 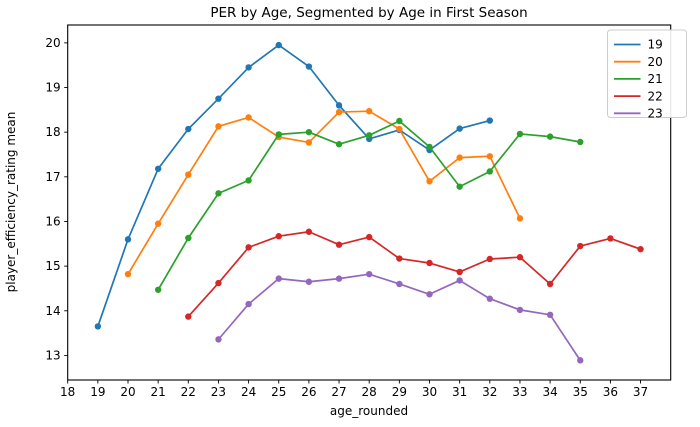 I want to click on legend: 19 20 21 22 23, so click(x=647, y=75).